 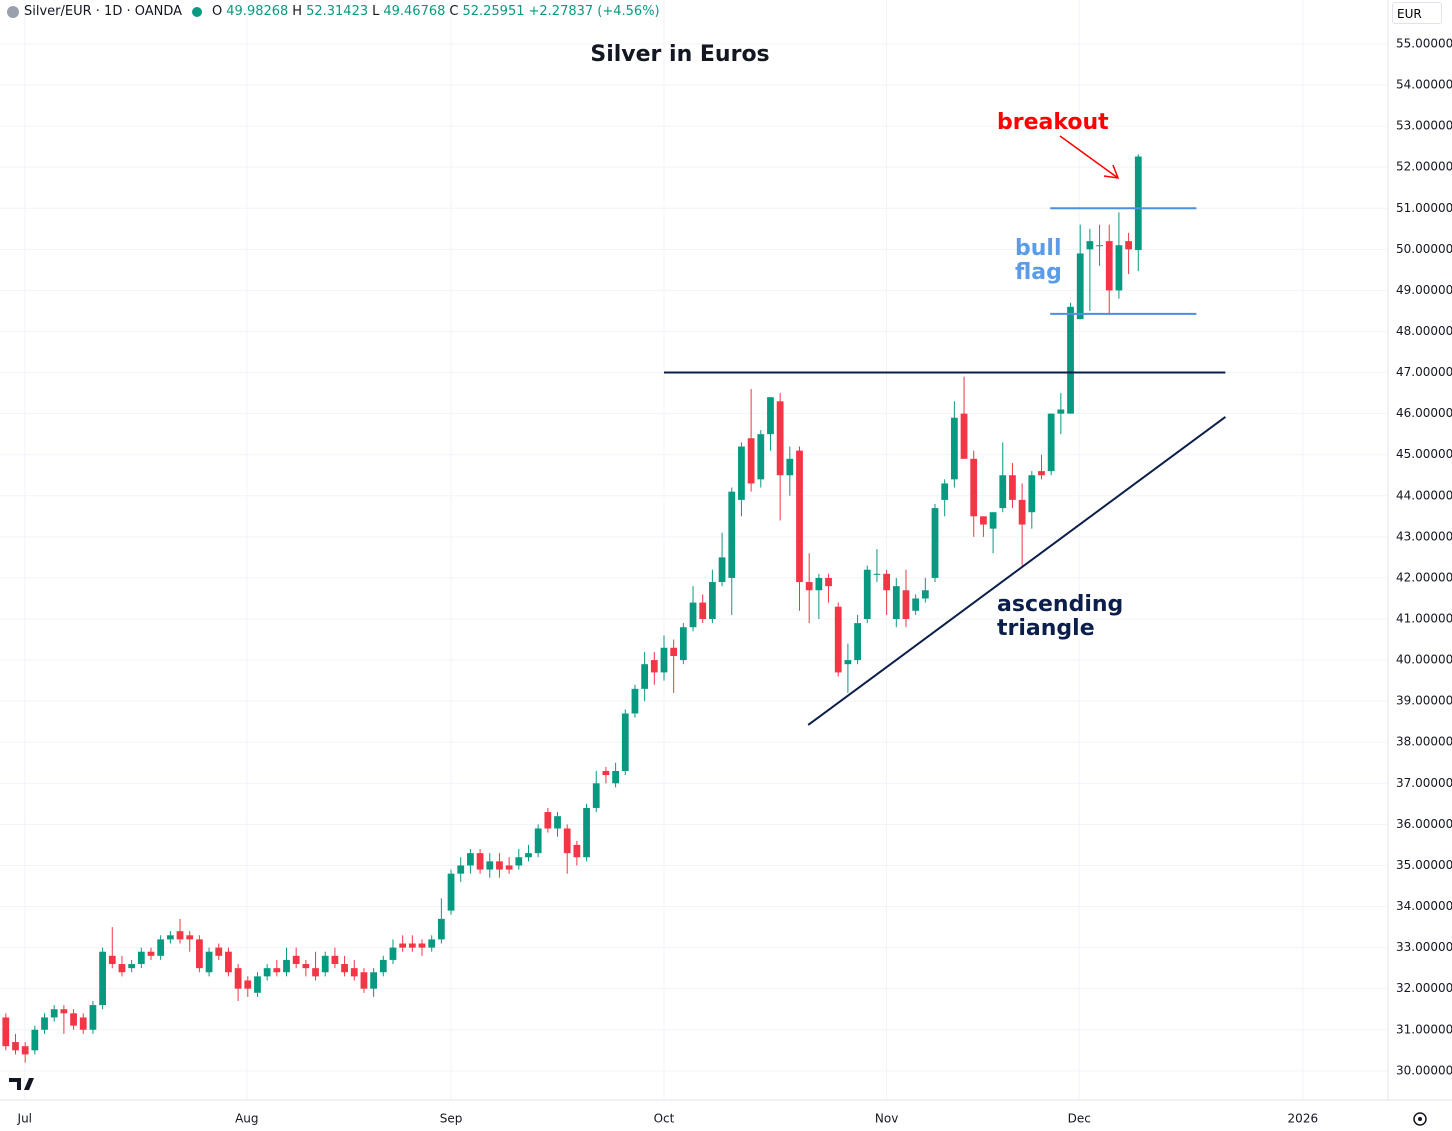 I want to click on y-tick-label: 50.00000, so click(x=1424, y=249).